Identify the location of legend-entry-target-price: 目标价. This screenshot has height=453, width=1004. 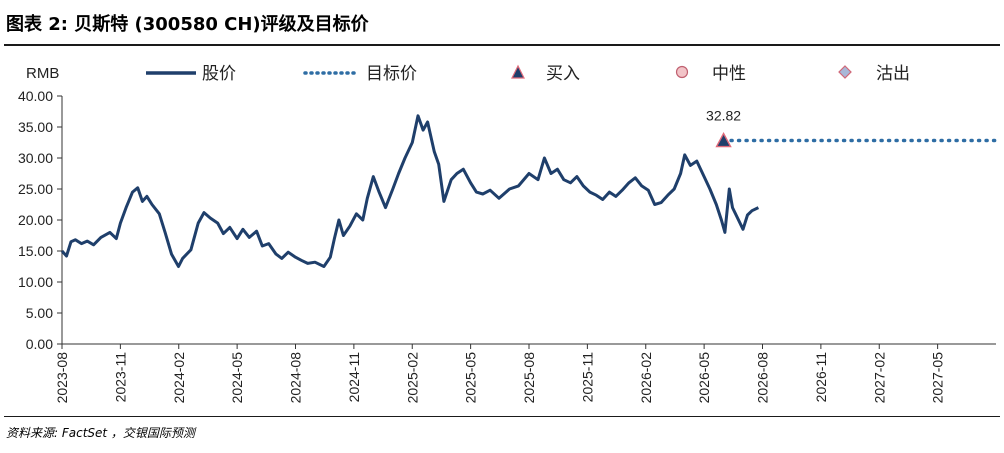
(360, 74).